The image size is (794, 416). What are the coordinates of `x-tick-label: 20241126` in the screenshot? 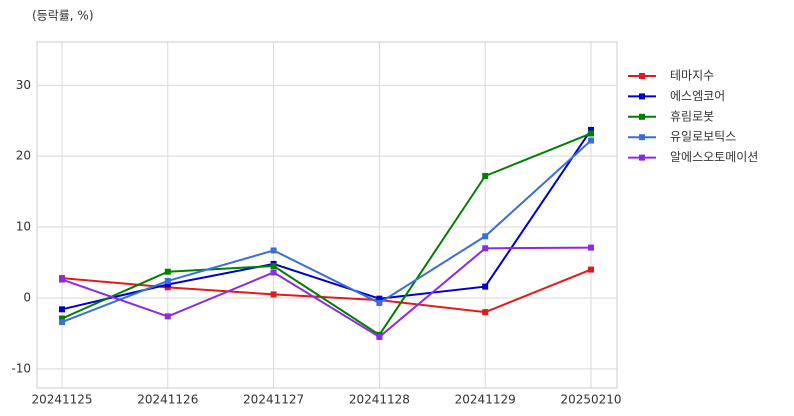 It's located at (167, 400).